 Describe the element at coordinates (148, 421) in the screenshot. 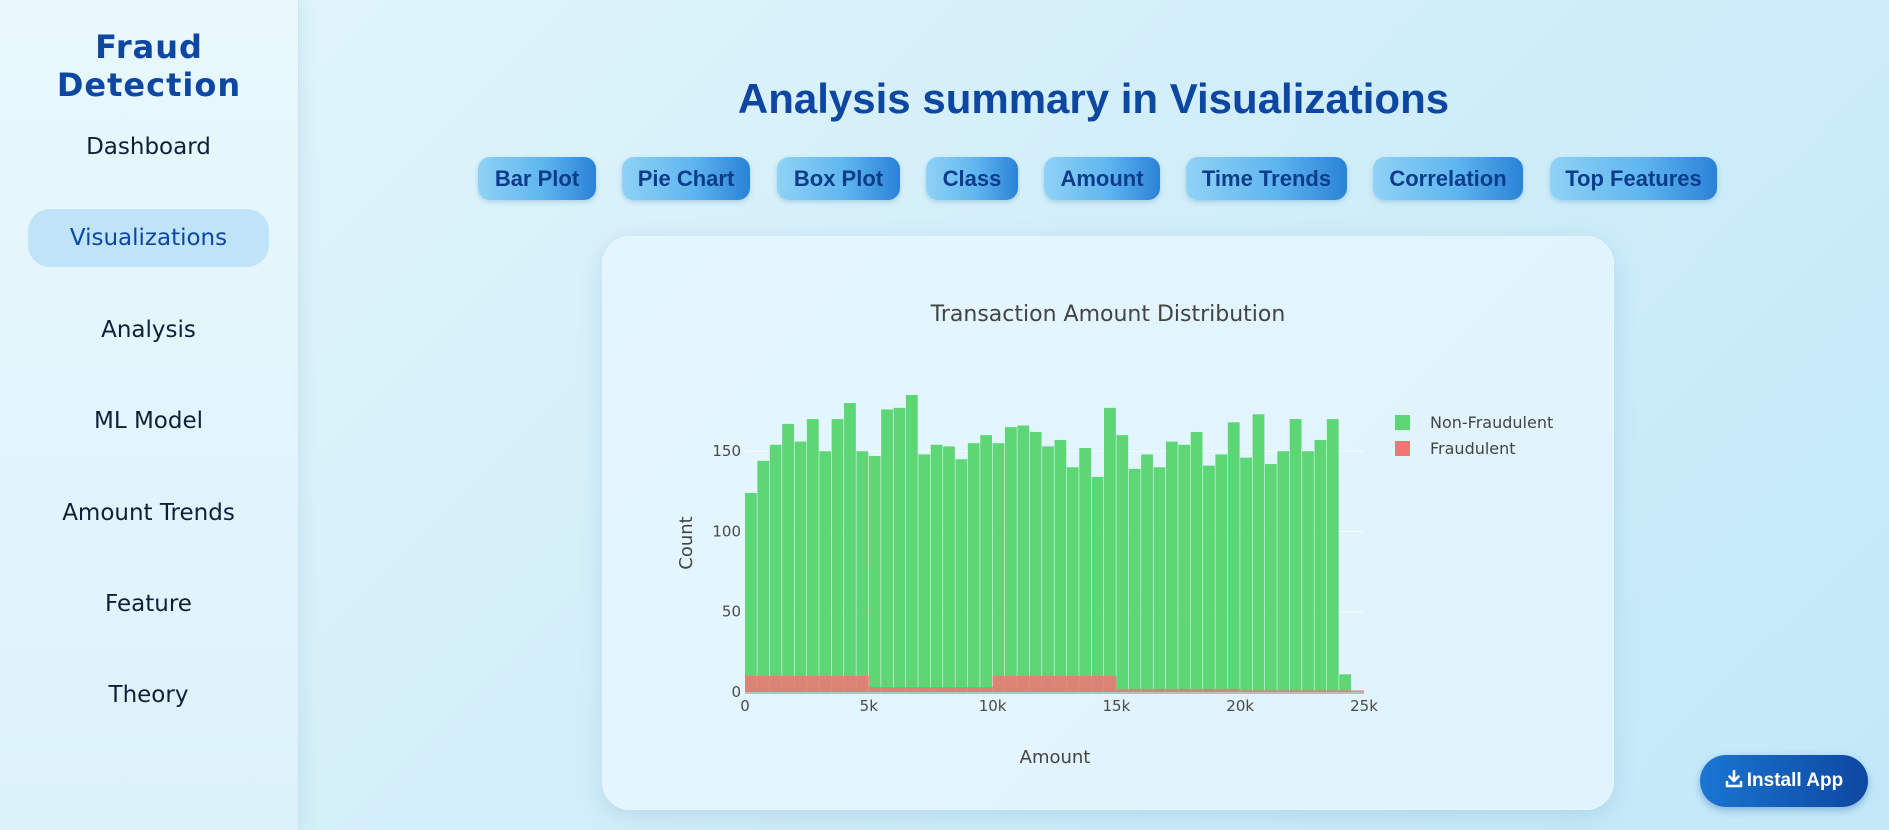

I see `sidebar-item-ml-model: ML Model` at that location.